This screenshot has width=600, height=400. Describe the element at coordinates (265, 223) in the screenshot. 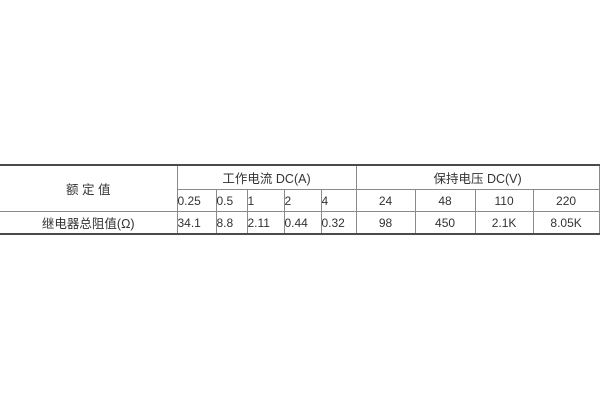

I see `resistance-at-1a: 2.11` at that location.